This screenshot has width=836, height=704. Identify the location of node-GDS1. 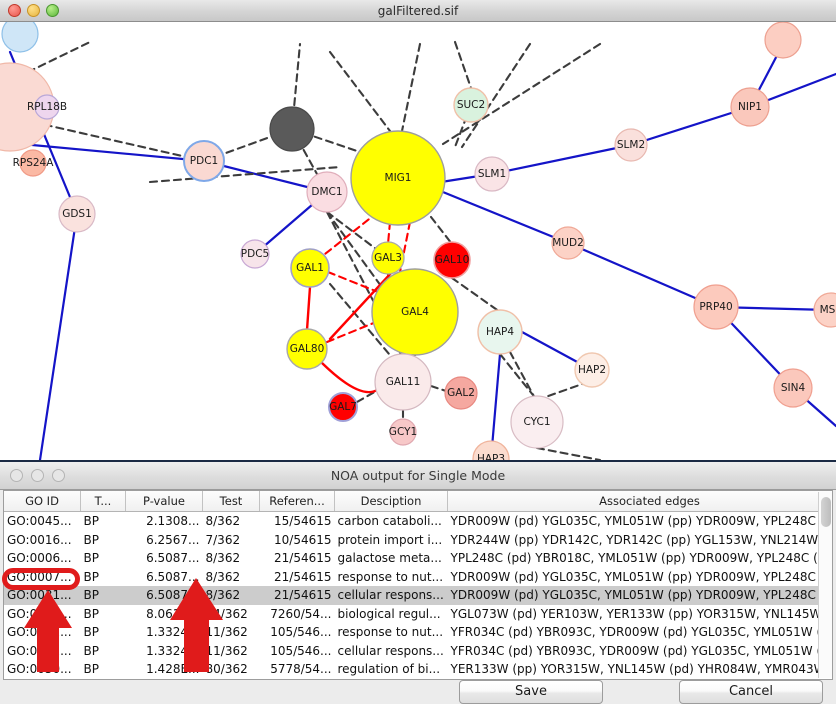
(77, 214).